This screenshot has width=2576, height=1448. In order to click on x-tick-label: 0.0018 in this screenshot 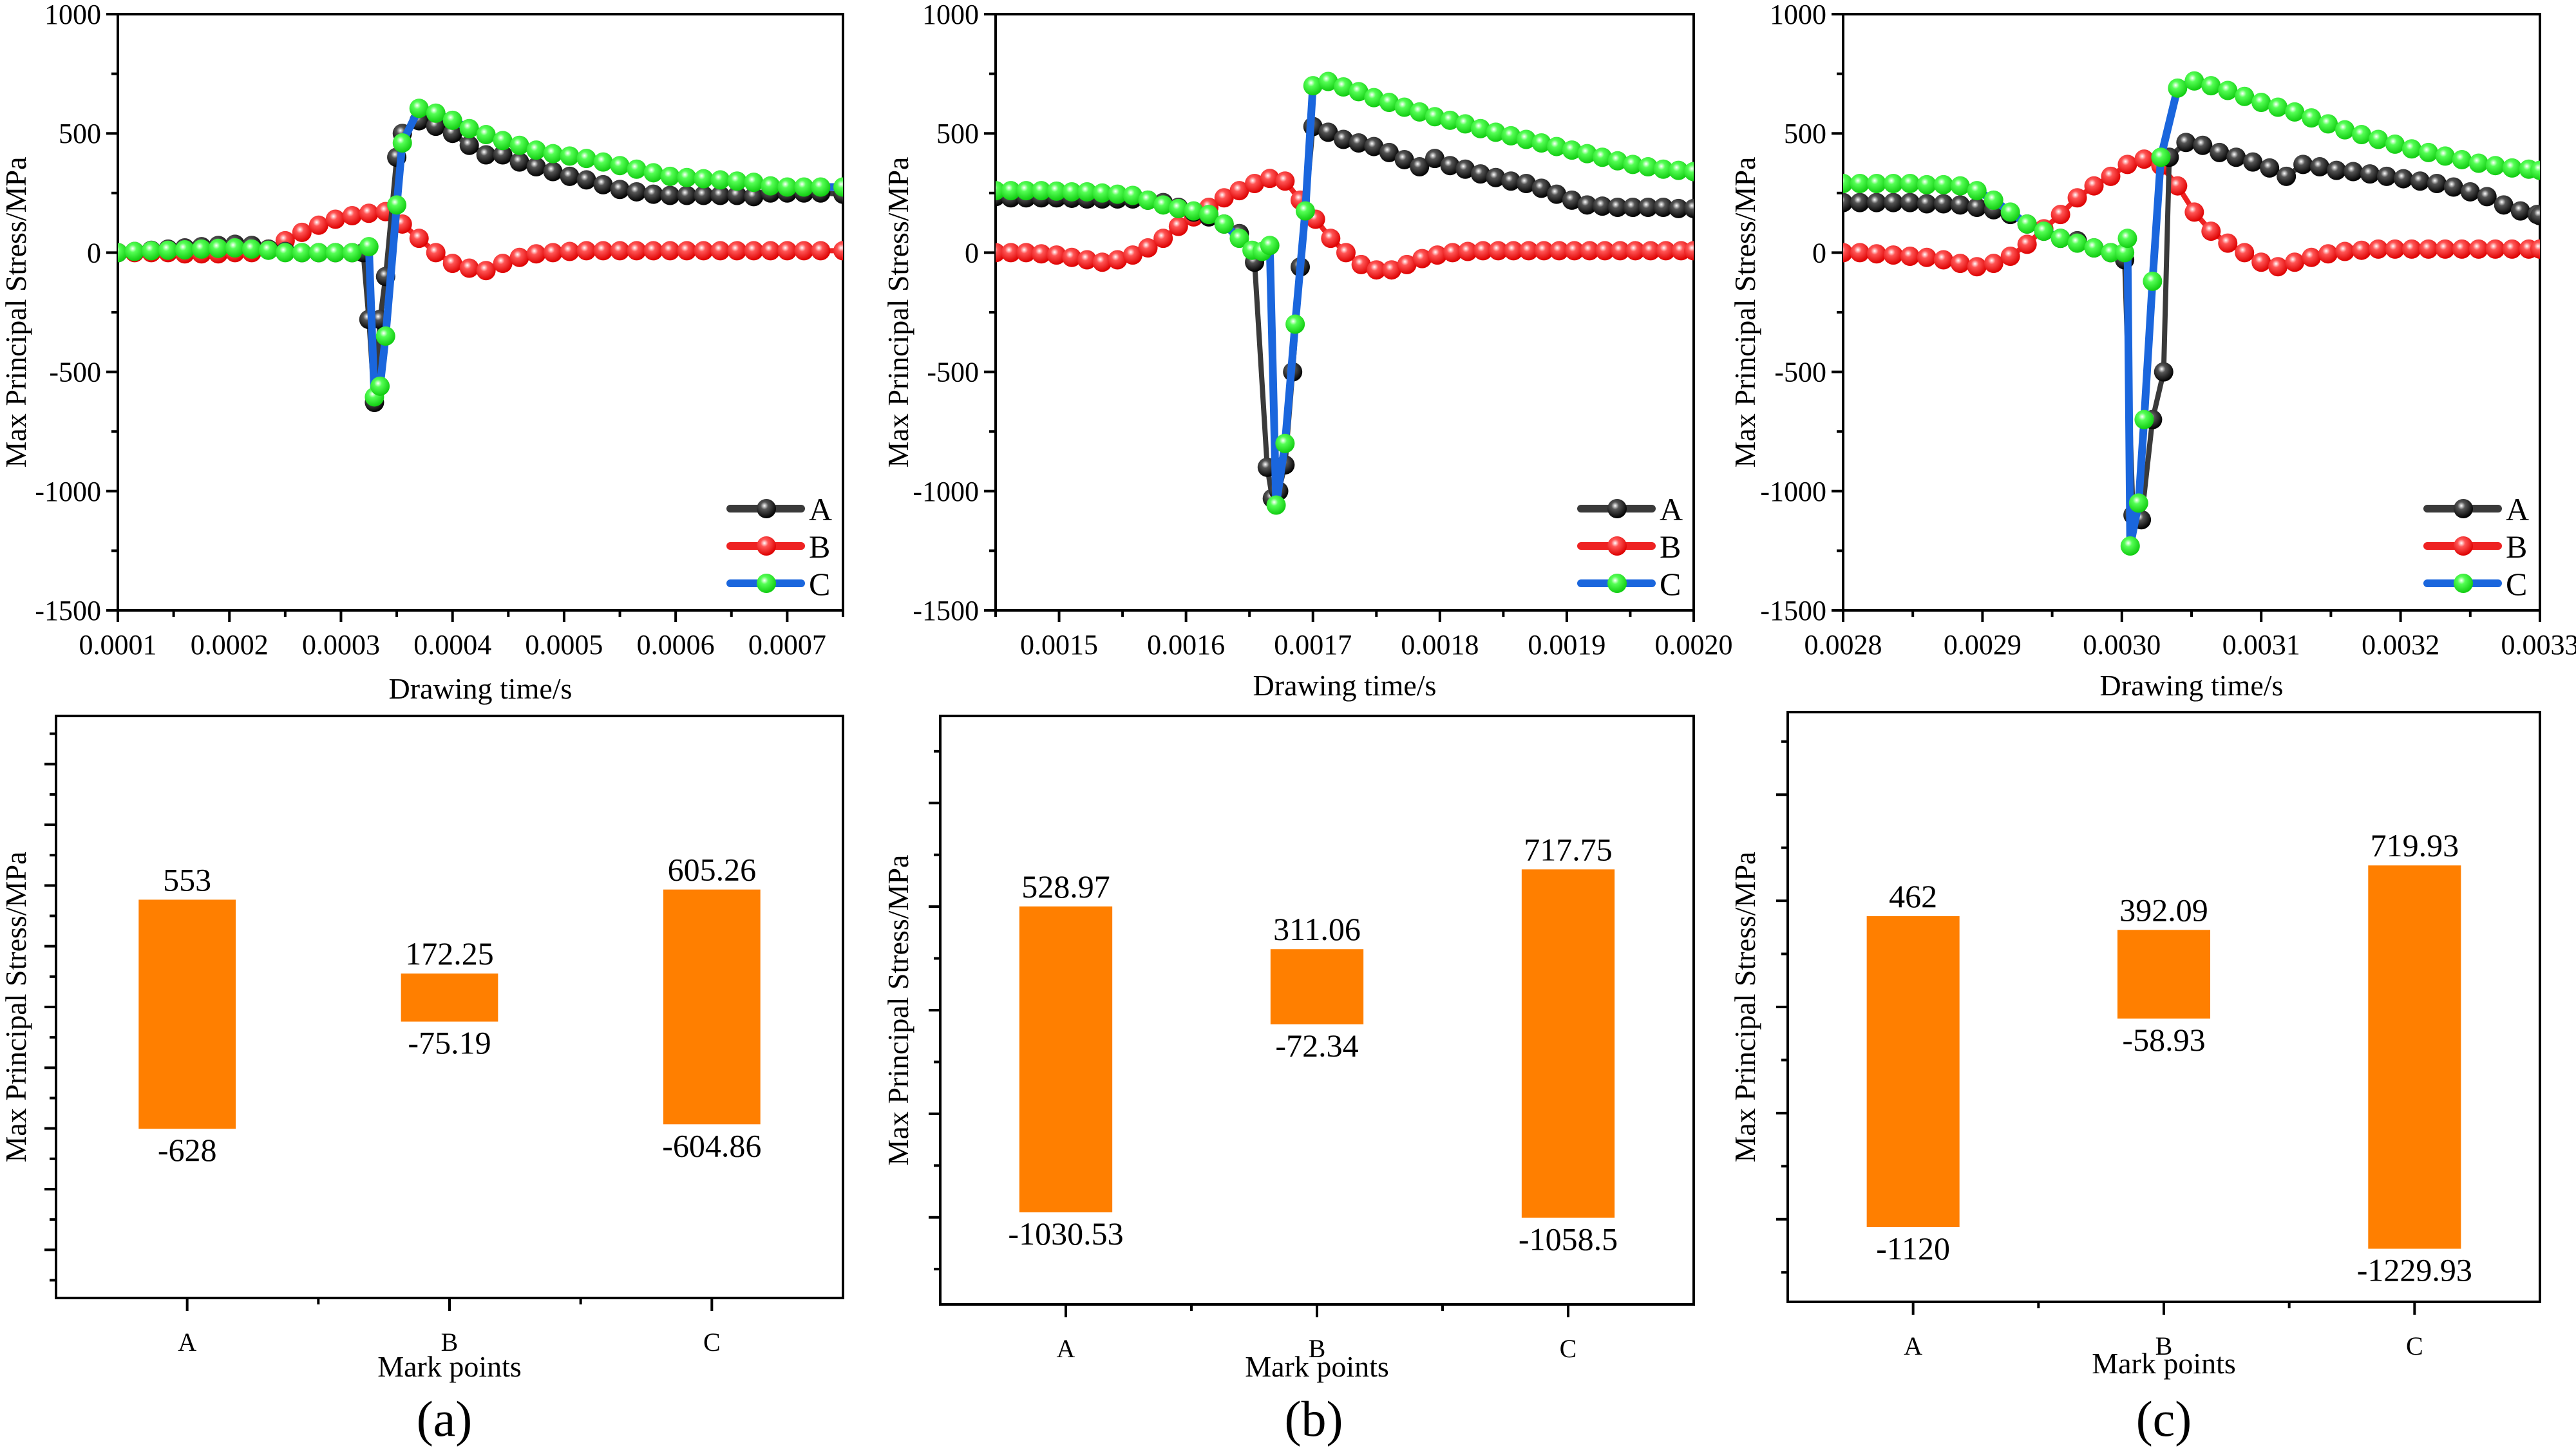, I will do `click(1440, 645)`.